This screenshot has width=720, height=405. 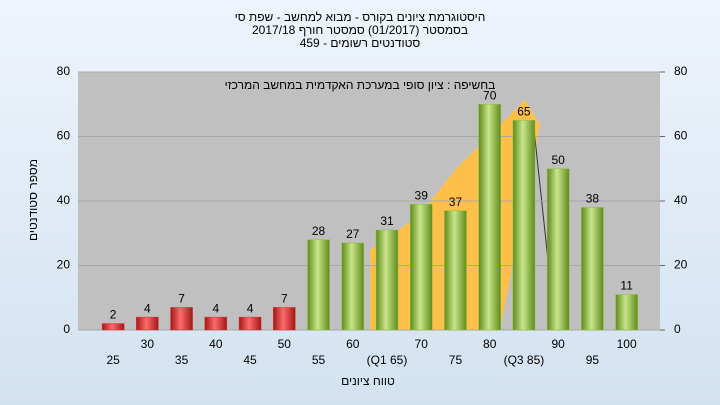 I want to click on x-tick-label: 25, so click(x=113, y=360).